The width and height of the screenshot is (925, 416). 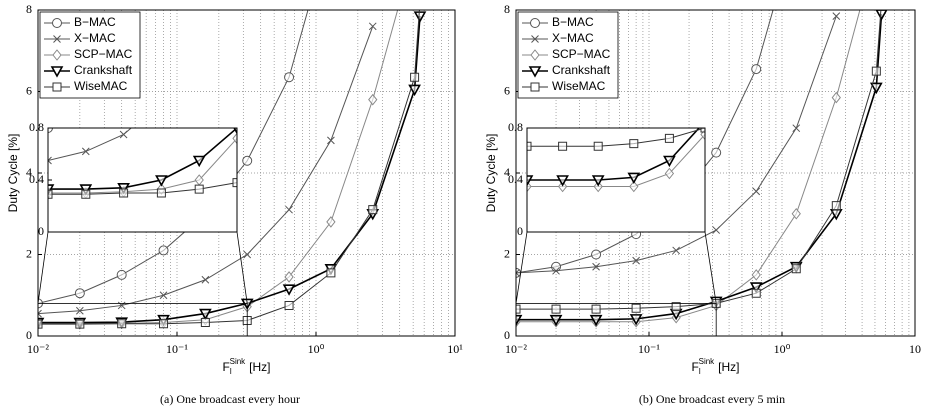 I want to click on inset-y-tick-label: 0, so click(x=520, y=231).